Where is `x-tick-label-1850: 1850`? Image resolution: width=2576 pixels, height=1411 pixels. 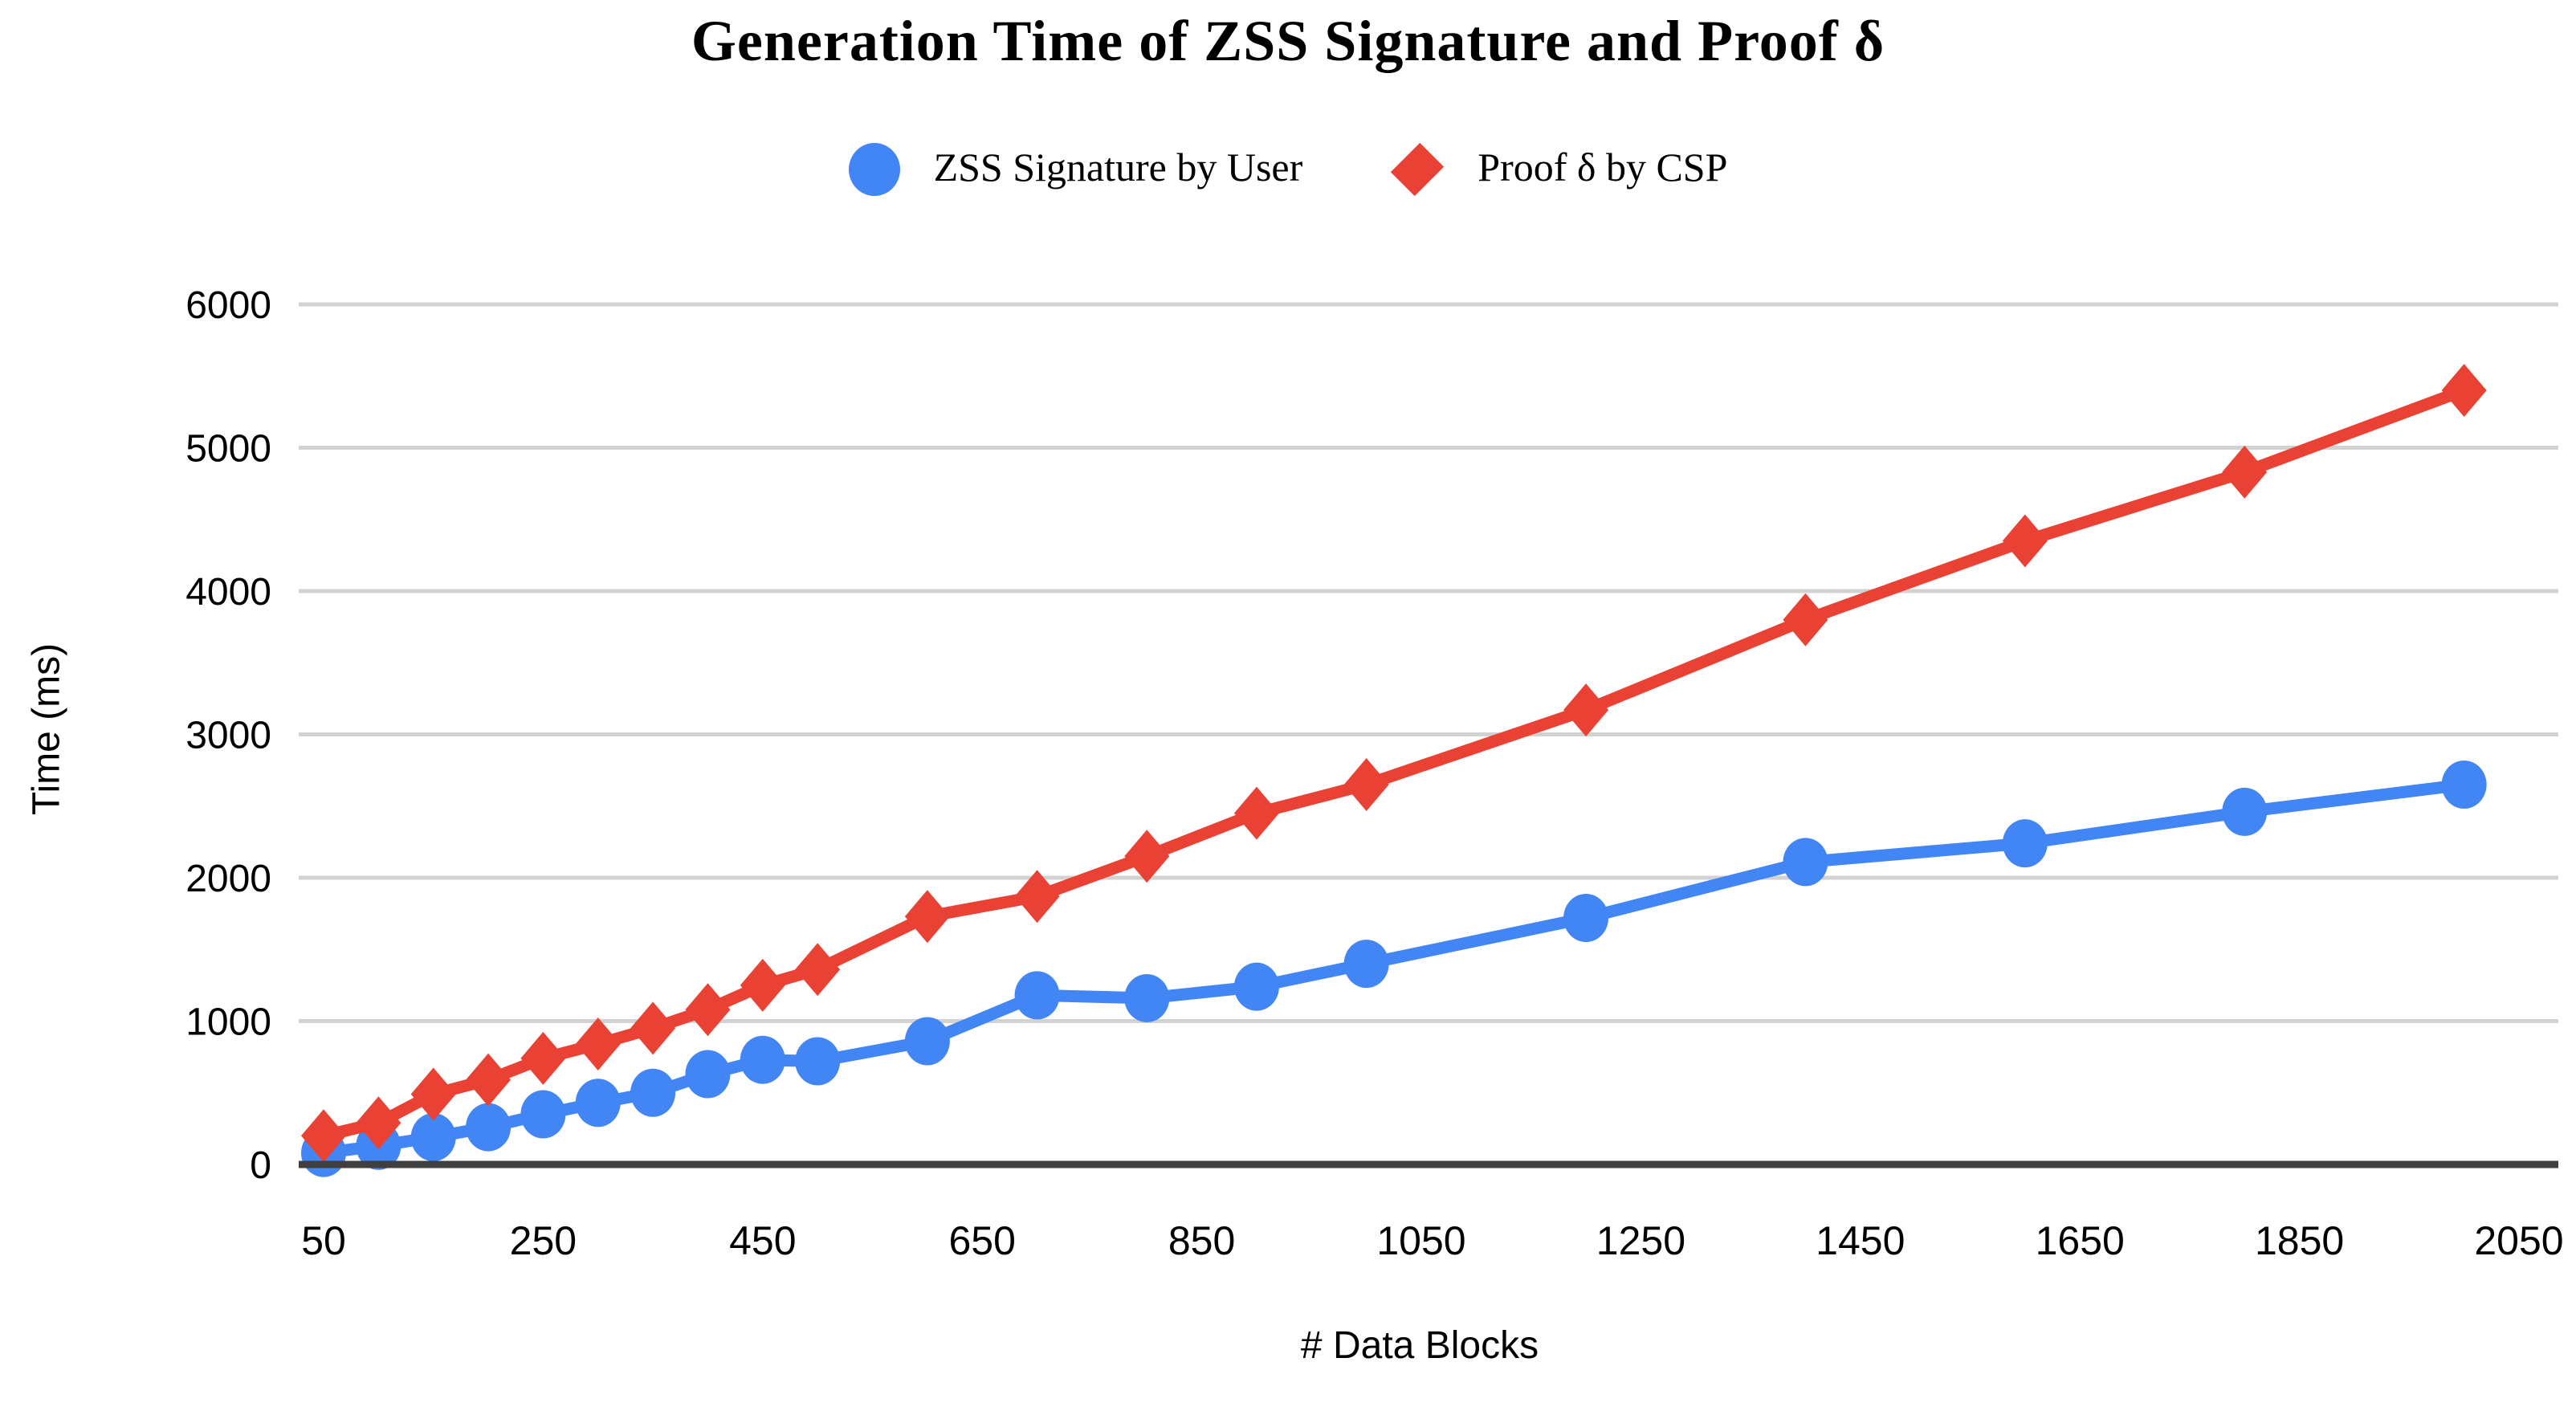 x-tick-label-1850: 1850 is located at coordinates (2299, 1241).